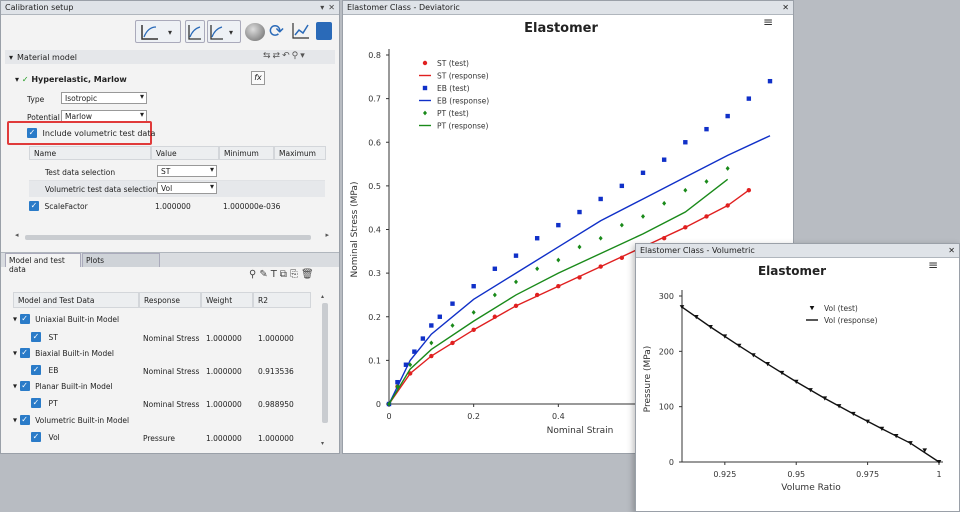 This screenshot has width=960, height=512. Describe the element at coordinates (44, 337) in the screenshot. I see `table-row: ✓ ST` at that location.